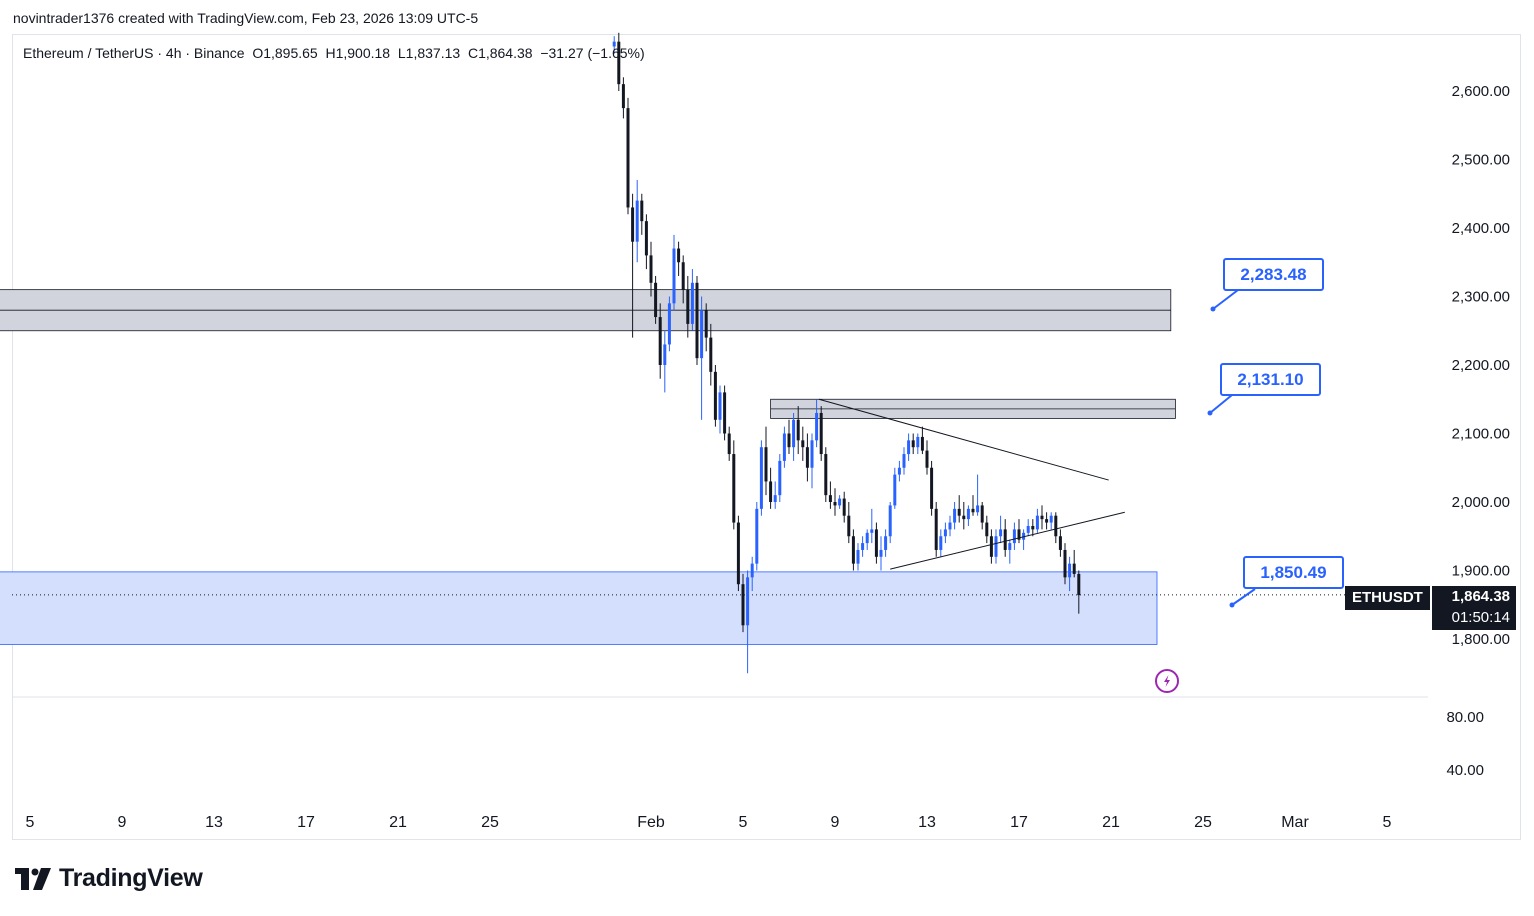 The width and height of the screenshot is (1534, 916). What do you see at coordinates (1481, 571) in the screenshot?
I see `price-tick-label: 1,900.00` at bounding box center [1481, 571].